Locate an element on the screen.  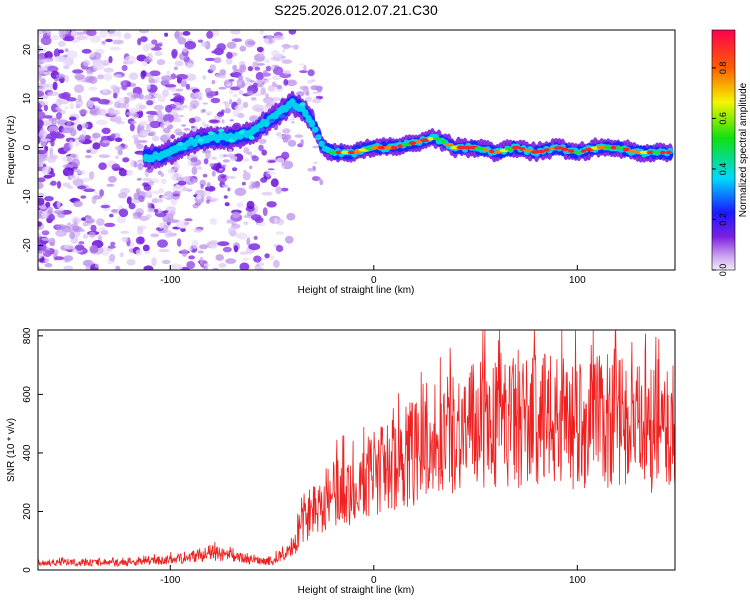
colorbar-tick-label: 0.8 is located at coordinates (723, 68).